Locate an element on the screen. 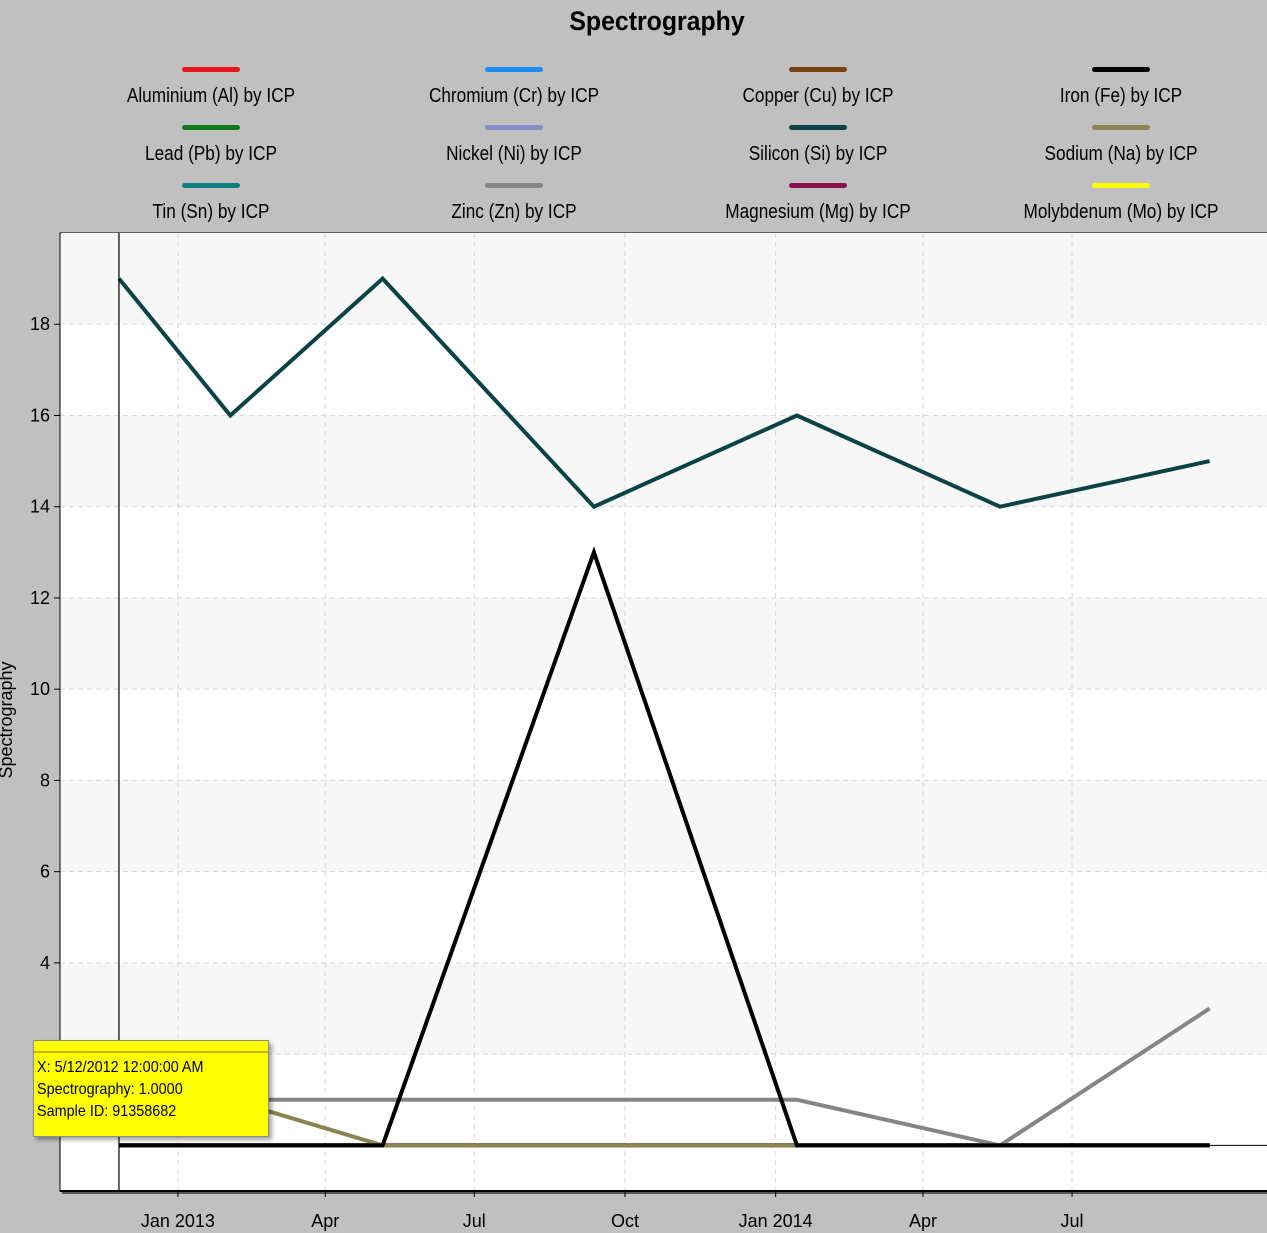  legend-label: Iron (Fe) by ICP is located at coordinates (1121, 96).